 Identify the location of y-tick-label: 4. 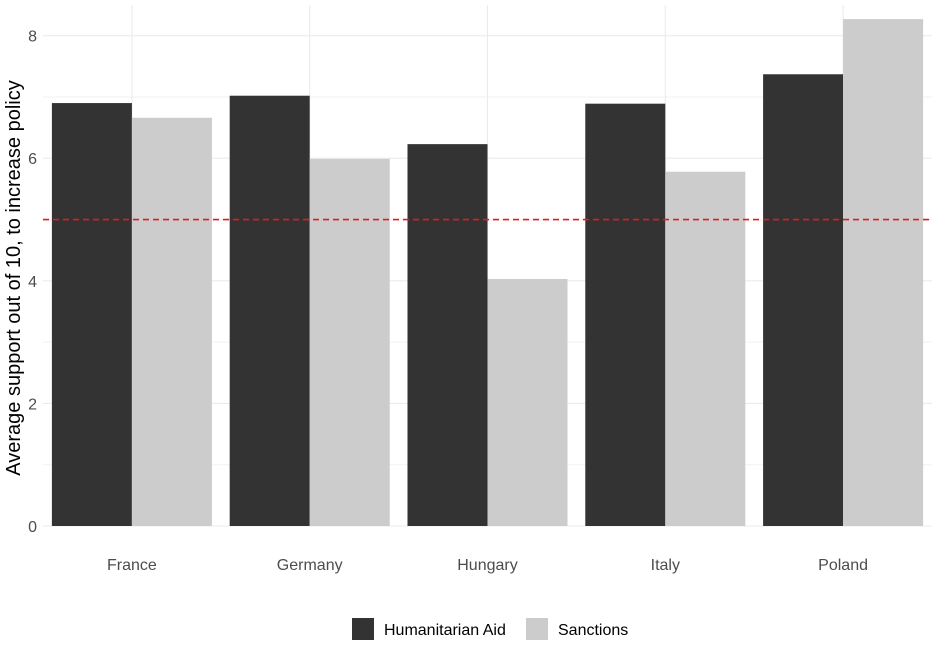
(32, 282).